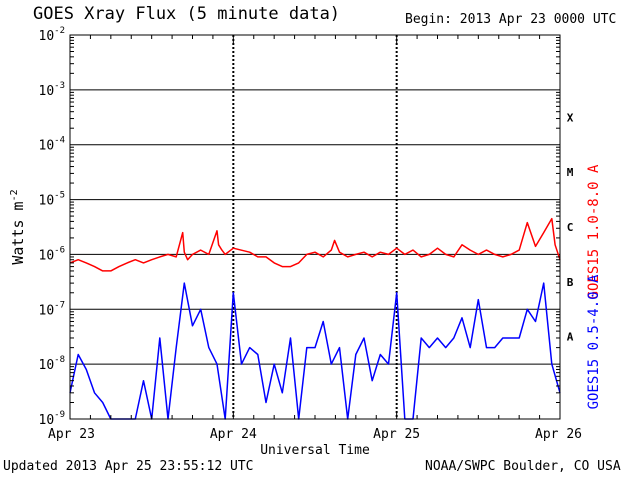 The width and height of the screenshot is (640, 480). What do you see at coordinates (570, 172) in the screenshot?
I see `flare-class-label: M` at bounding box center [570, 172].